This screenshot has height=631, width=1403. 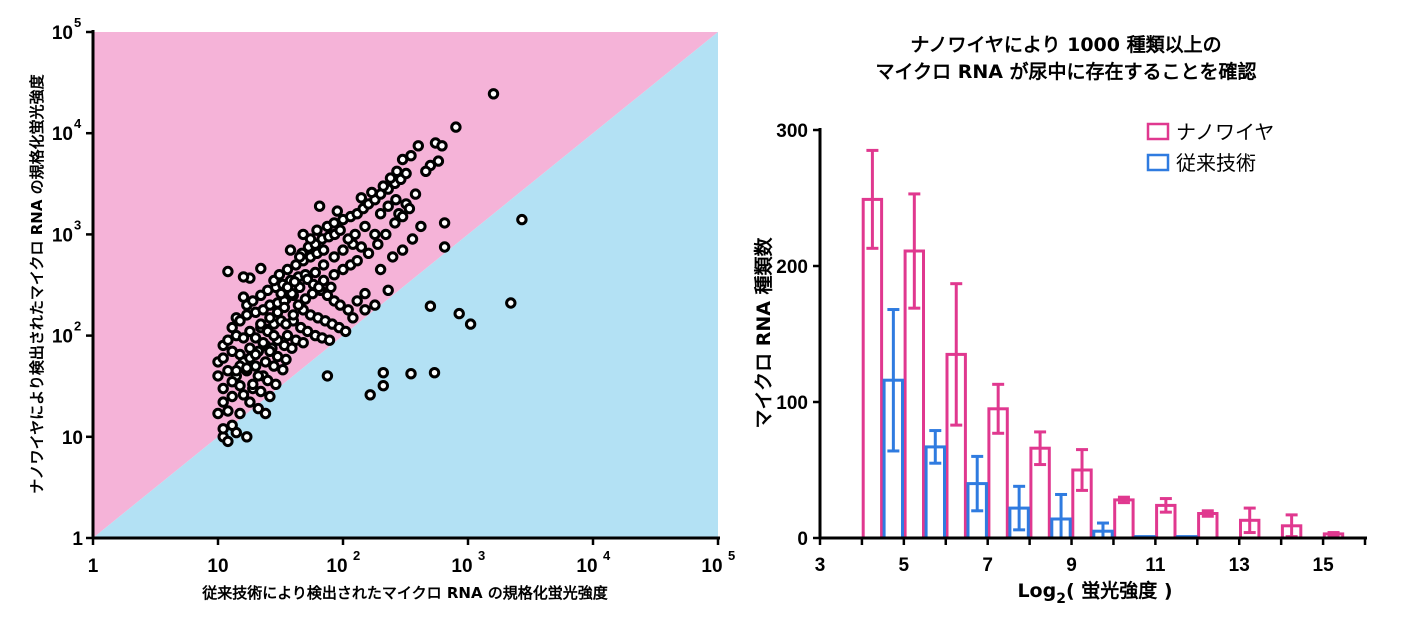 What do you see at coordinates (1158, 131) in the screenshot?
I see `legend-swatch-nanowire` at bounding box center [1158, 131].